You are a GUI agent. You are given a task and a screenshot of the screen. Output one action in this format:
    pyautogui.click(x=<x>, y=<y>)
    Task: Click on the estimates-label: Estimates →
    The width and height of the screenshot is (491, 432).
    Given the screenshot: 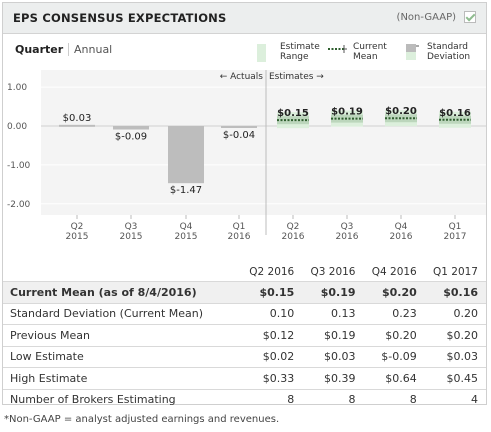 What is the action you would take?
    pyautogui.click(x=296, y=77)
    